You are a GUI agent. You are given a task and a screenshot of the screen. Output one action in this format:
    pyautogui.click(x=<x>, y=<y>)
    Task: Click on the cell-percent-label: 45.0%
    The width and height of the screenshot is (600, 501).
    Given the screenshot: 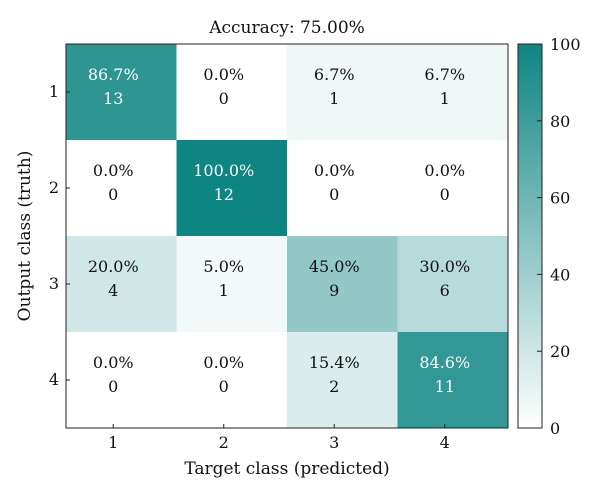 What is the action you would take?
    pyautogui.click(x=334, y=266)
    